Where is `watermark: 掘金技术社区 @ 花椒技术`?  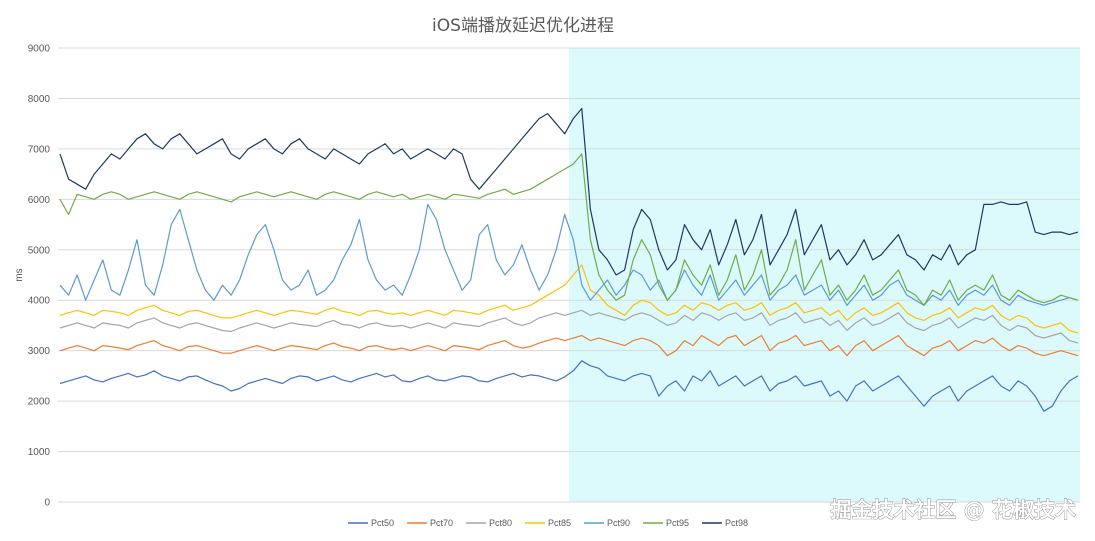 watermark: 掘金技术社区 @ 花椒技术 is located at coordinates (953, 510).